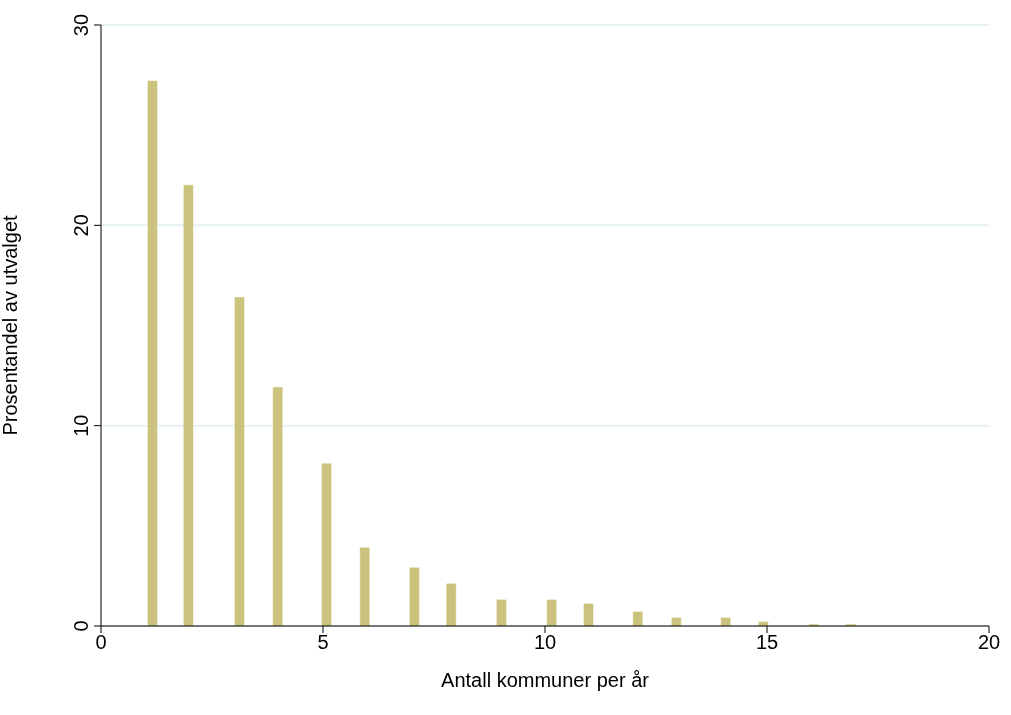  What do you see at coordinates (11, 325) in the screenshot?
I see `y-axis-title: Prosentandel av utvalget` at bounding box center [11, 325].